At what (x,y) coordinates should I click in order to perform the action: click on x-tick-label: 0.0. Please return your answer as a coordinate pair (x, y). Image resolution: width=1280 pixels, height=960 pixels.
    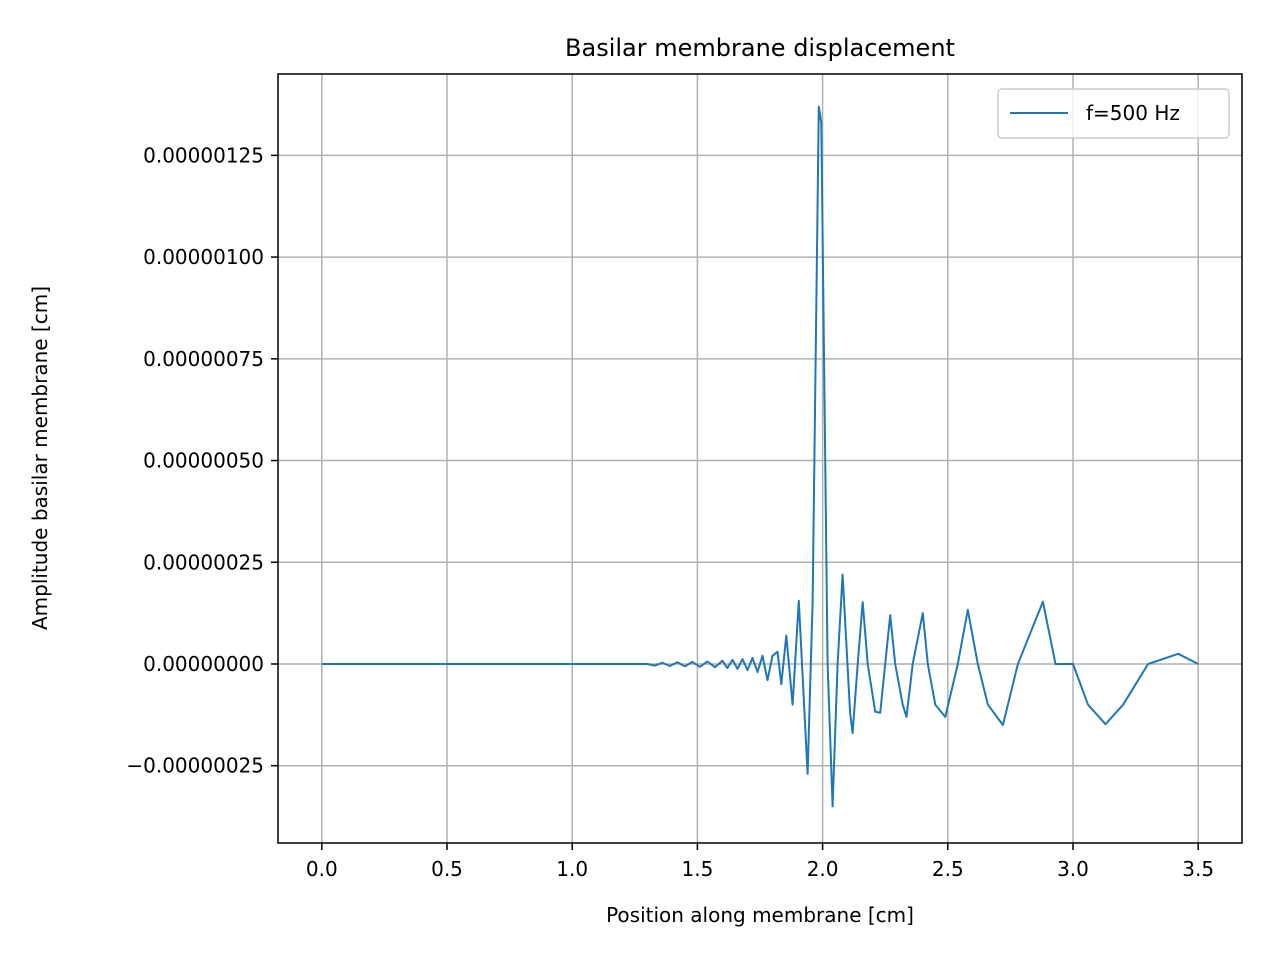
    Looking at the image, I should click on (322, 869).